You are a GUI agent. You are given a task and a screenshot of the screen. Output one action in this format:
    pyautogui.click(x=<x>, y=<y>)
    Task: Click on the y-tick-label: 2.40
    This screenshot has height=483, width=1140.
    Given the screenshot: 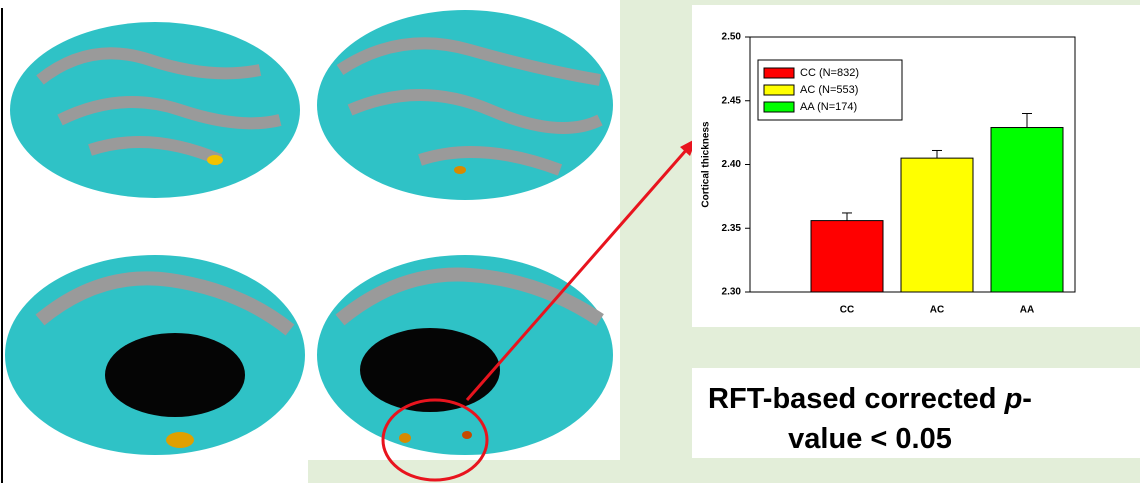 What is the action you would take?
    pyautogui.click(x=732, y=164)
    